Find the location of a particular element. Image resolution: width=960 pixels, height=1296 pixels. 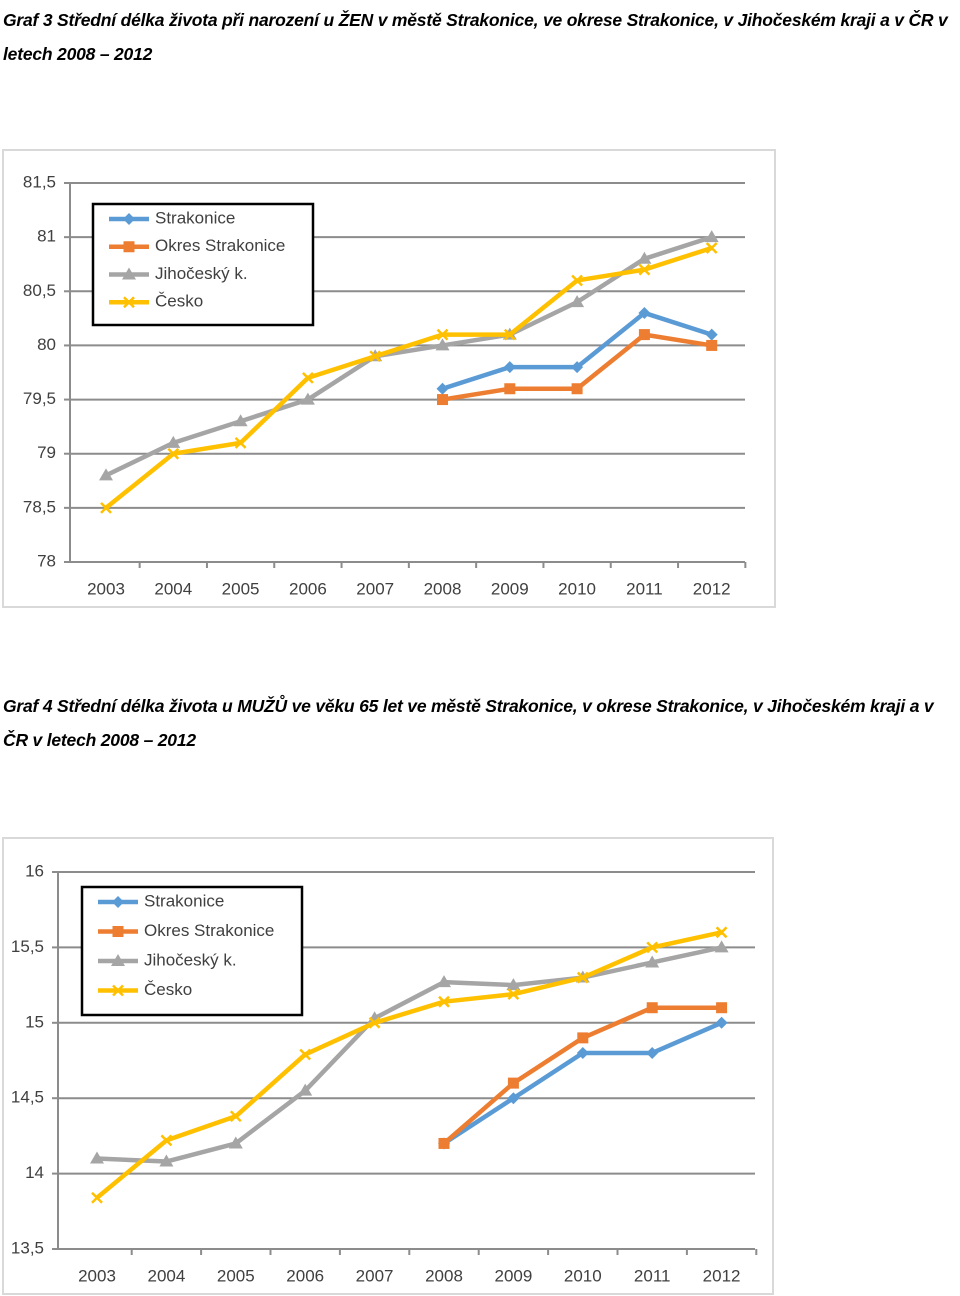

y-tick-label: 14 is located at coordinates (34, 1172).